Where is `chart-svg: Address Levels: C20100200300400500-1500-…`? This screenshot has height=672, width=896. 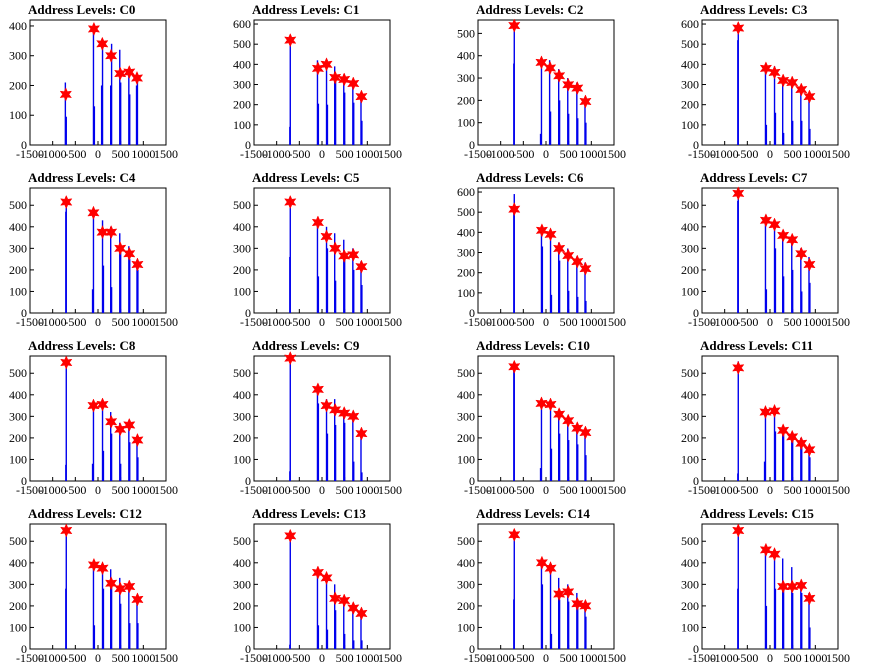
chart-svg: Address Levels: C20100200300400500-1500-… is located at coordinates (541, 81).